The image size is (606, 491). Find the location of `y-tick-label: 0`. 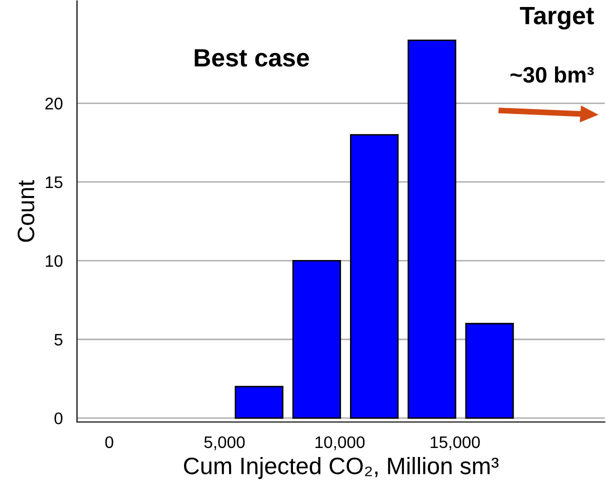

y-tick-label: 0 is located at coordinates (58, 418).